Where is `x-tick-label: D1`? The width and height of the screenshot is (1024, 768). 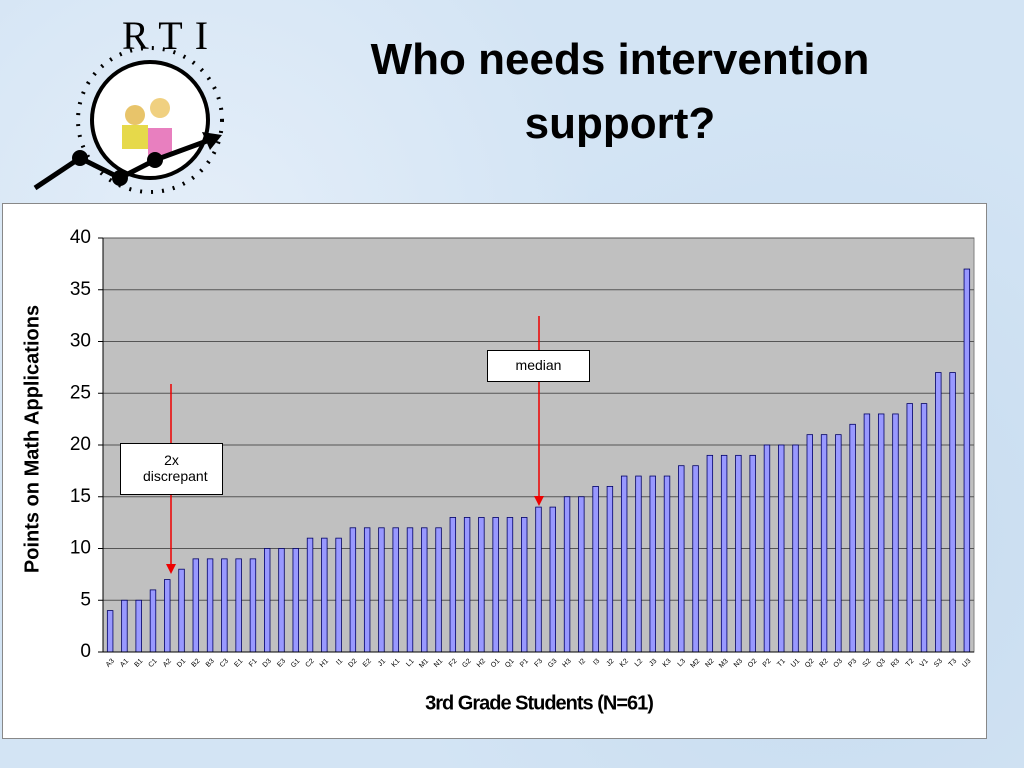 x-tick-label: D1 is located at coordinates (181, 663).